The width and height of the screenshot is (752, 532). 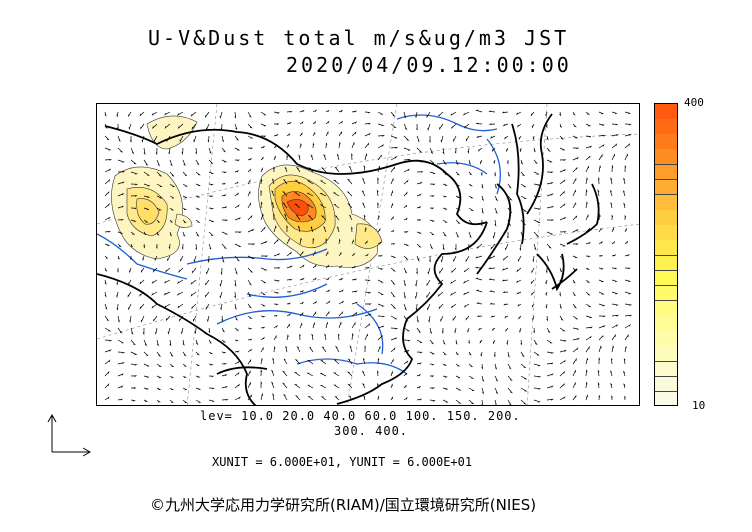 What do you see at coordinates (666, 254) in the screenshot?
I see `colorbar` at bounding box center [666, 254].